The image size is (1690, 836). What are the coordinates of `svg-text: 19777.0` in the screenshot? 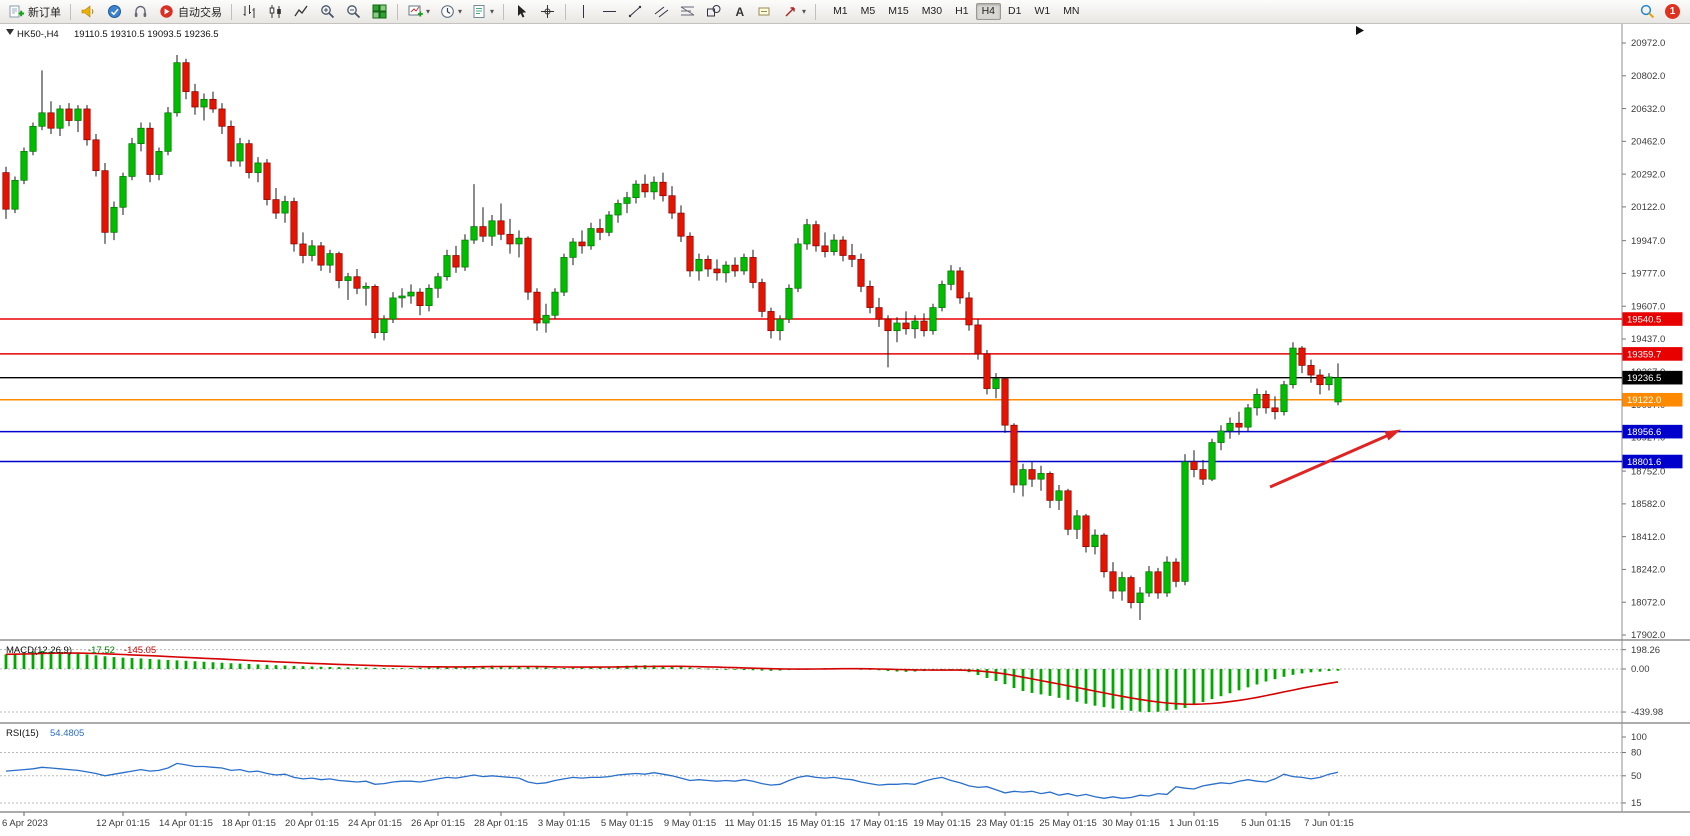 It's located at (1648, 274).